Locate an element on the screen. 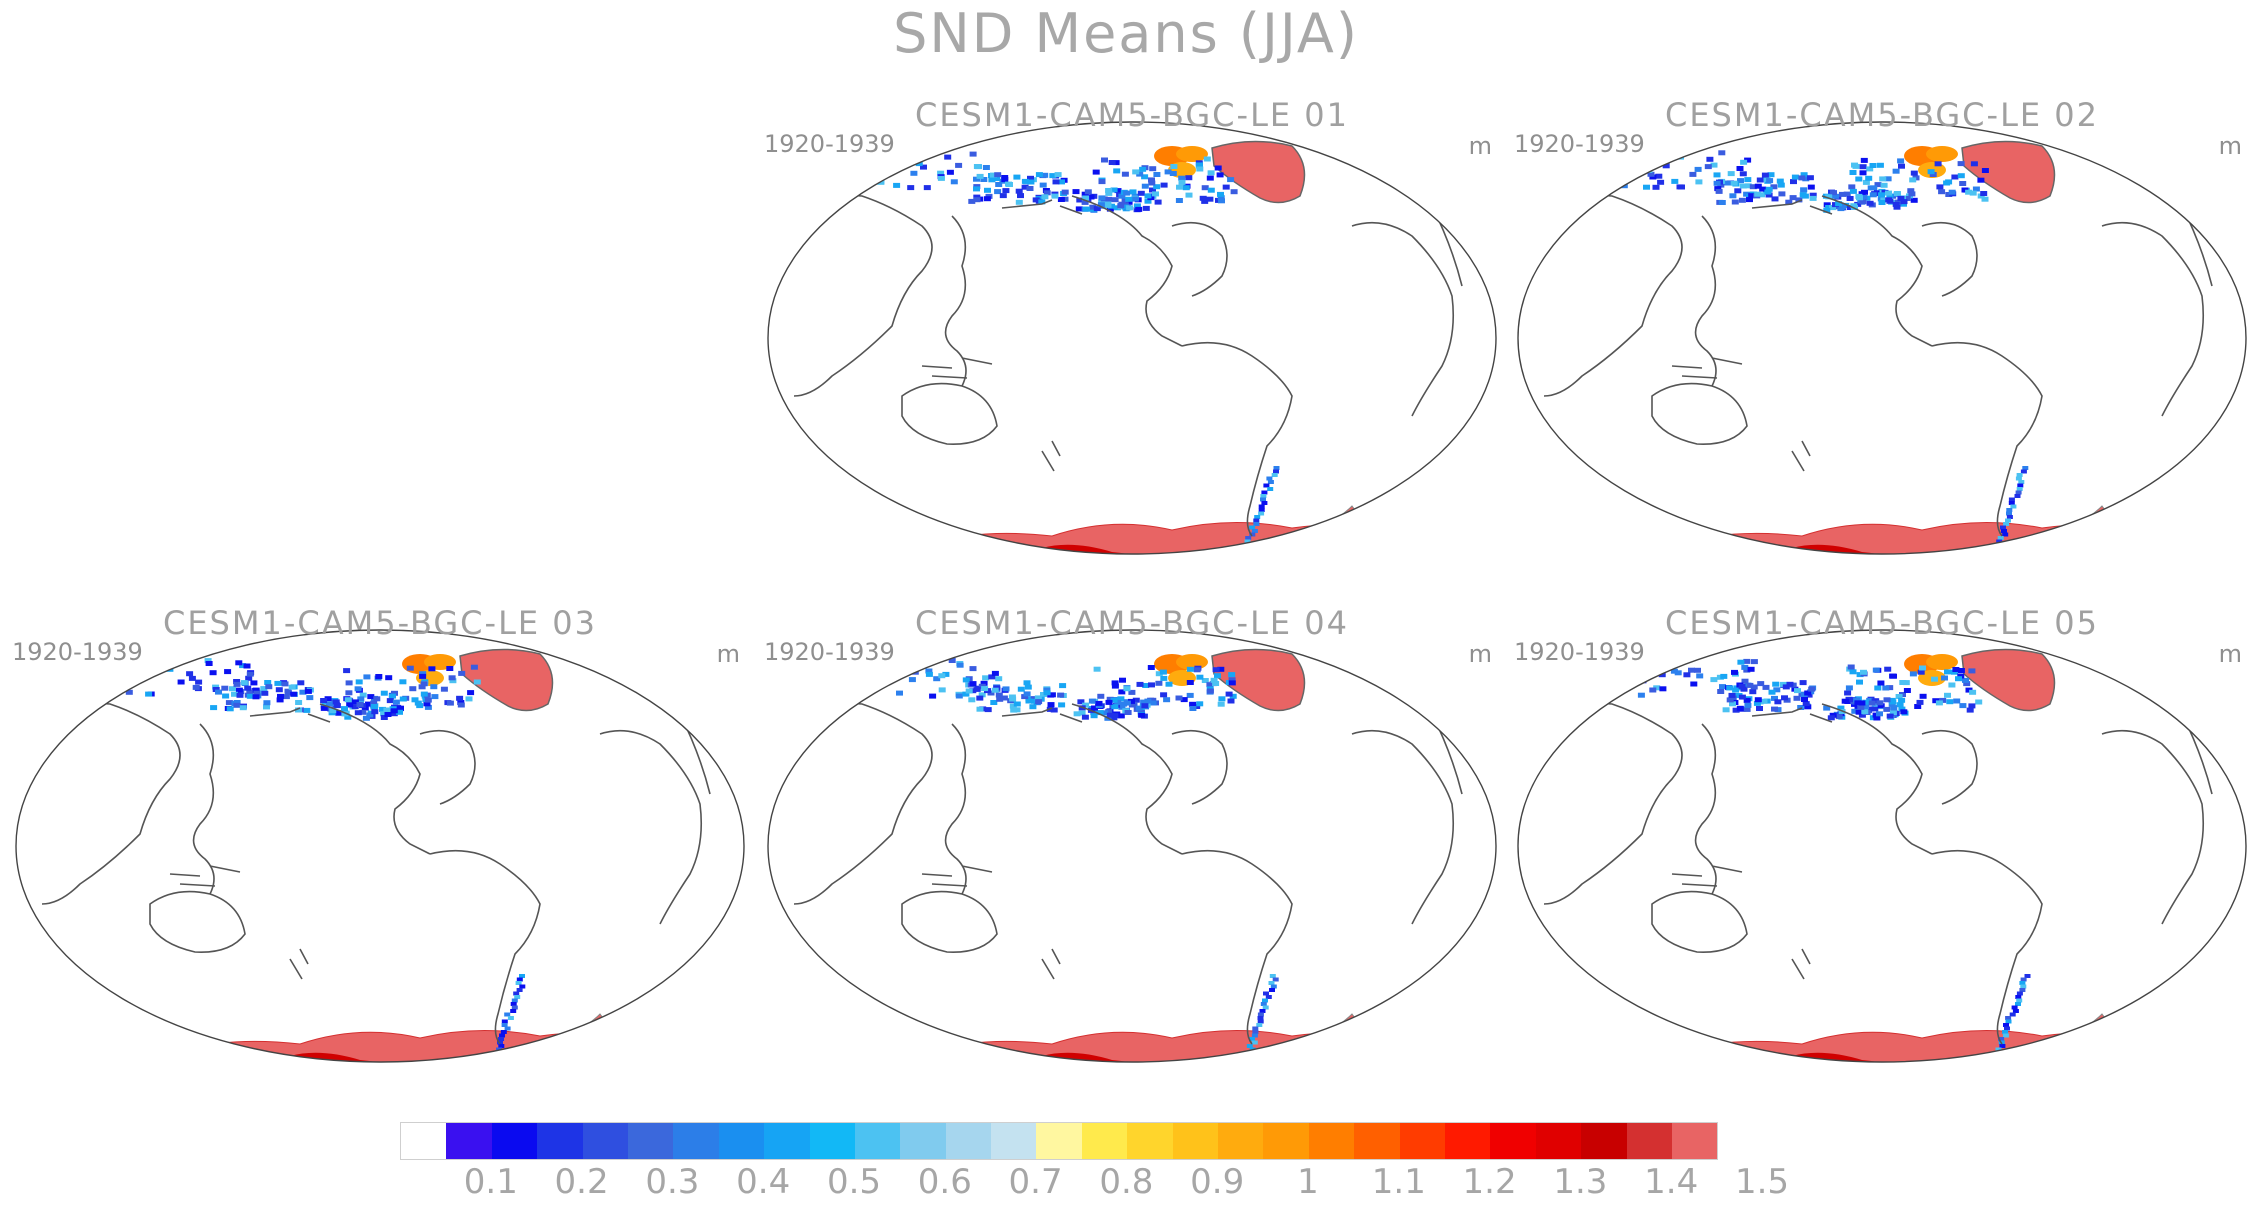 The image size is (2252, 1206). world-map is located at coordinates (1132, 846).